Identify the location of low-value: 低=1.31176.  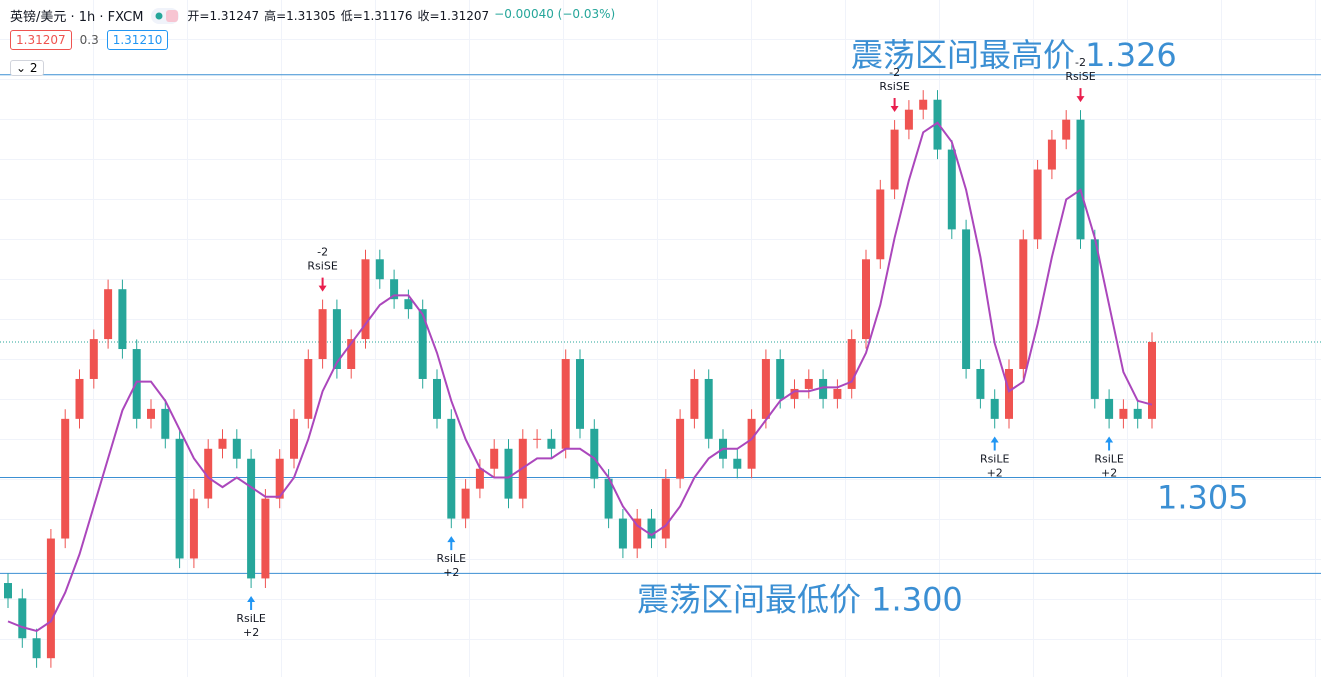
(376, 16).